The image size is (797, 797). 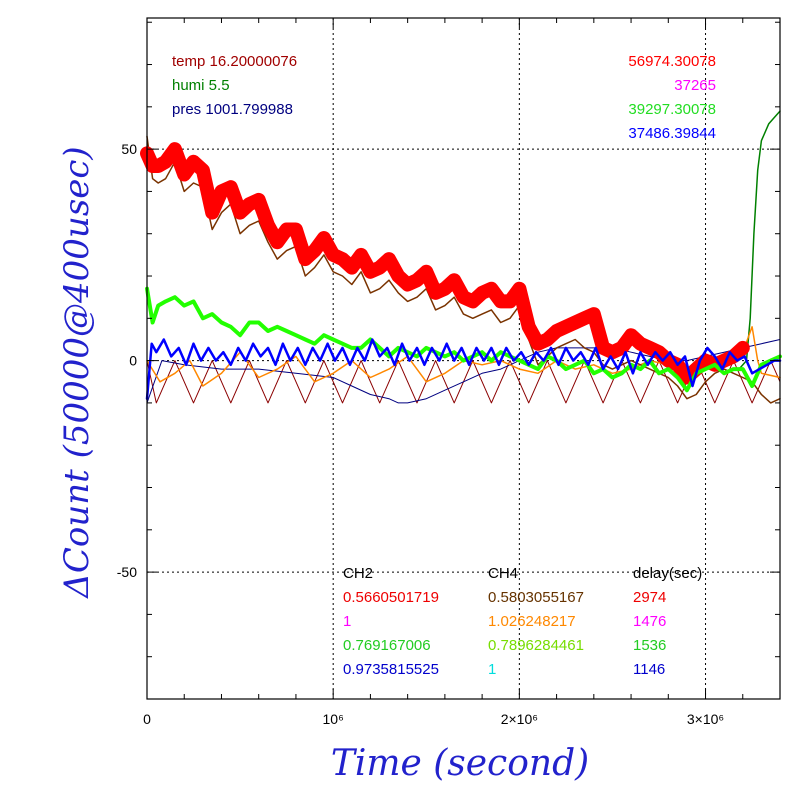 I want to click on x-tick-label: 0, so click(x=147, y=719).